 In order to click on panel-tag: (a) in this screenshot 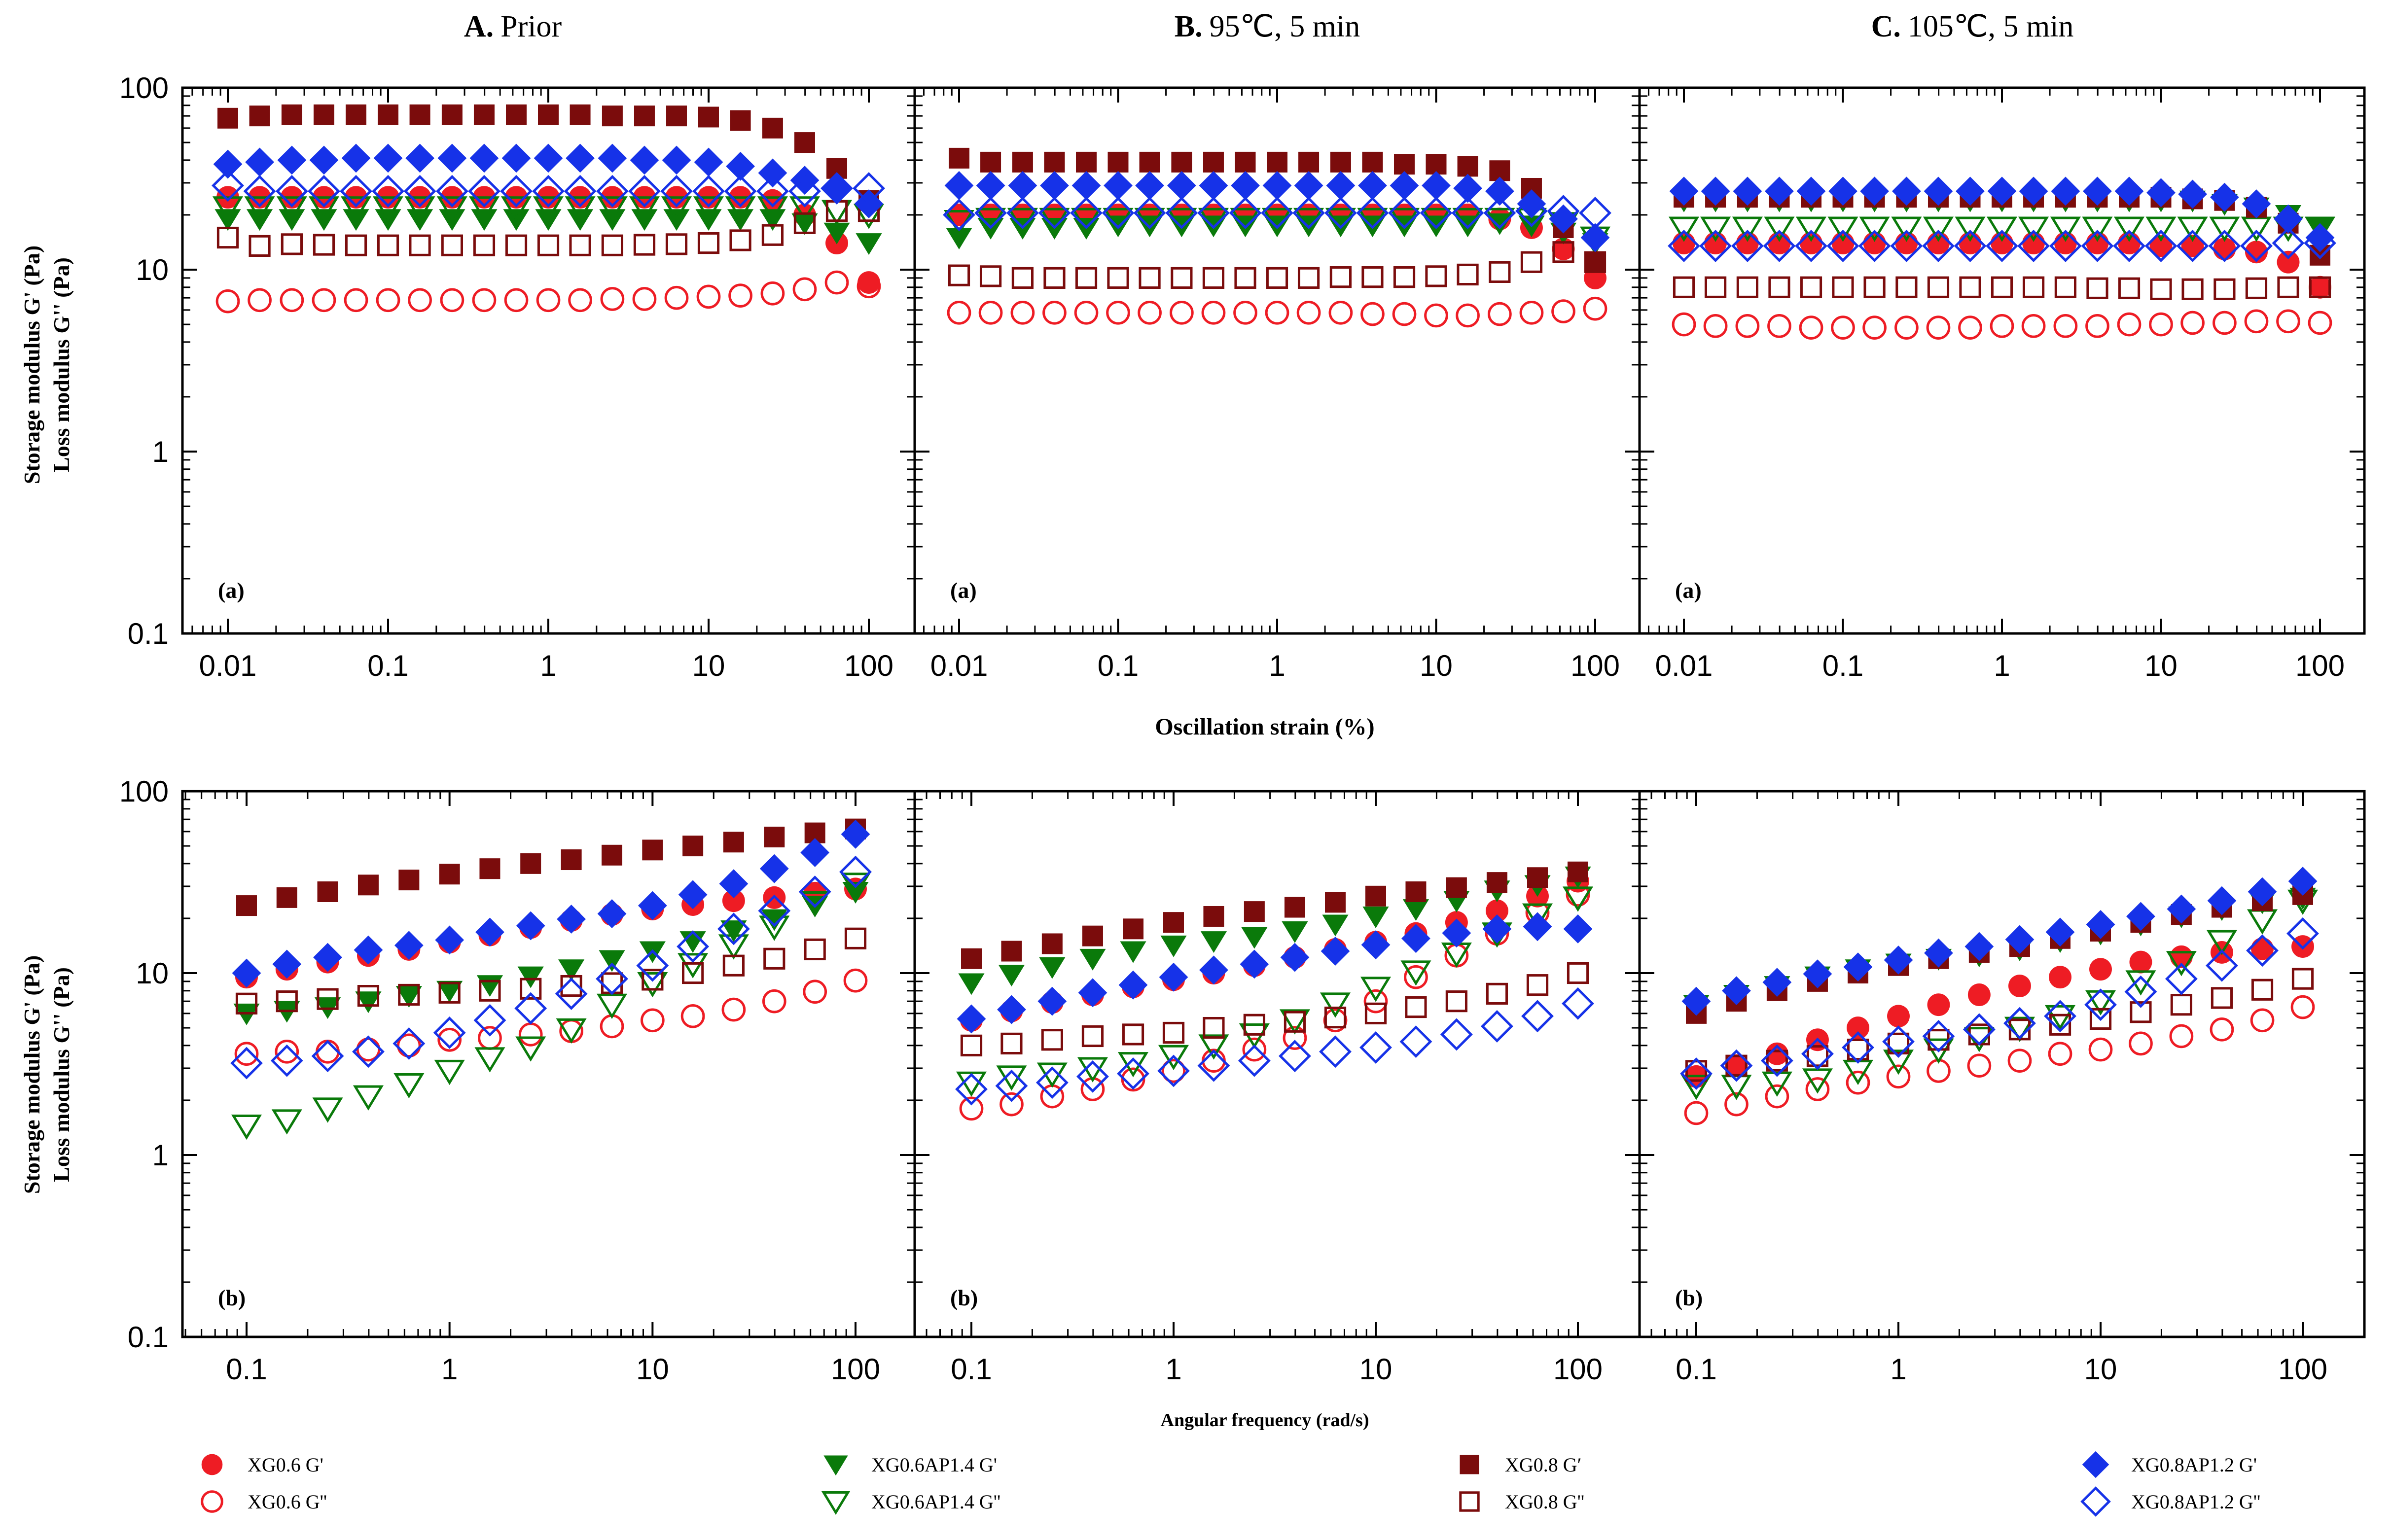, I will do `click(231, 590)`.